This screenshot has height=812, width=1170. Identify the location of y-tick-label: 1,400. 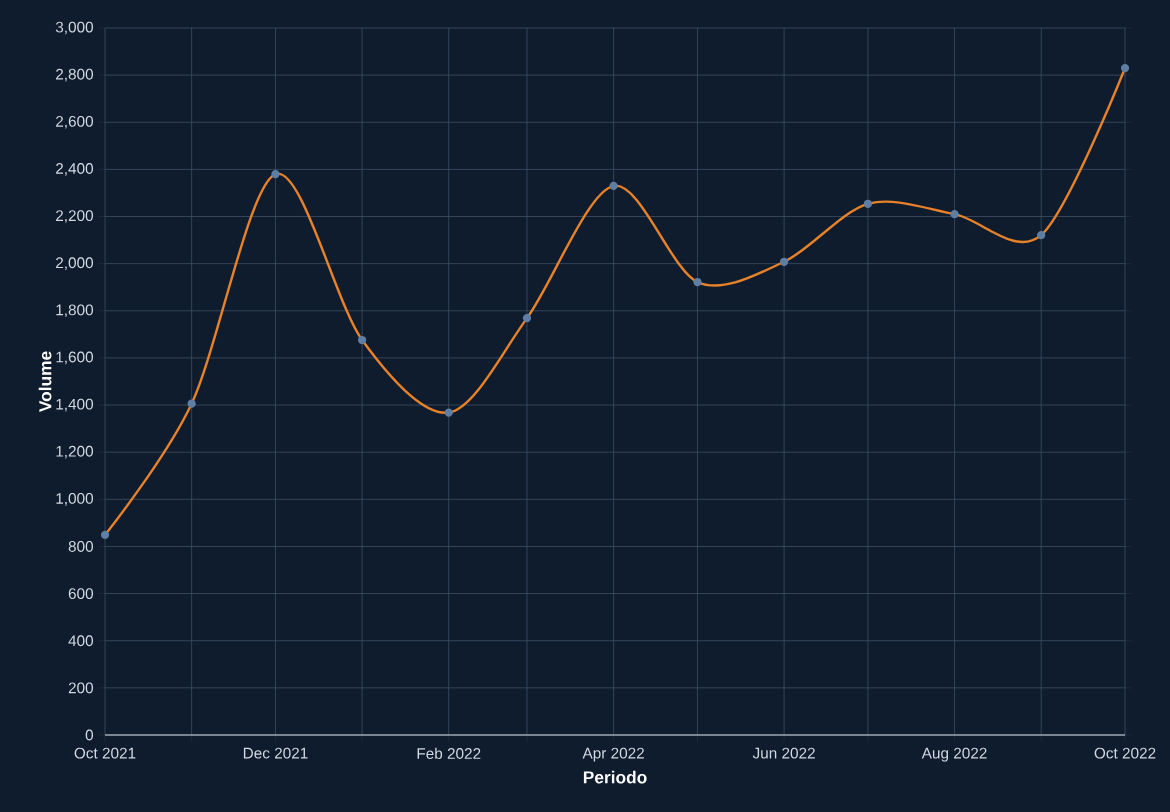
(75, 405).